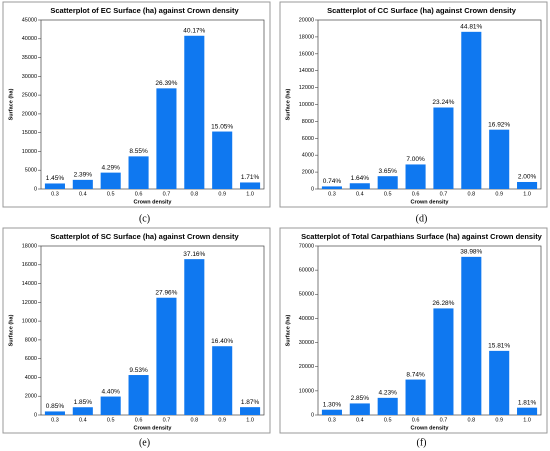  I want to click on y-tick-label: 5000, so click(31, 171).